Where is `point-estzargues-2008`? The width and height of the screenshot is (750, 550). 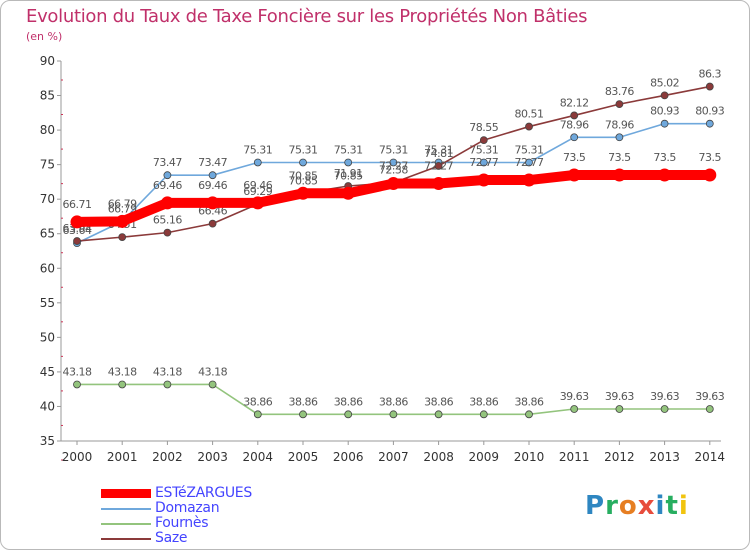
point-estzargues-2008 is located at coordinates (439, 183).